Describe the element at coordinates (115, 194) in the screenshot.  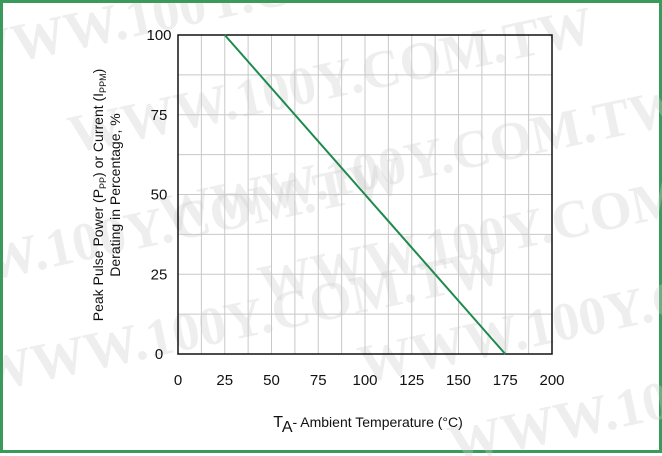
I see `y-axis-title-line2: Derating in Percentage, %` at that location.